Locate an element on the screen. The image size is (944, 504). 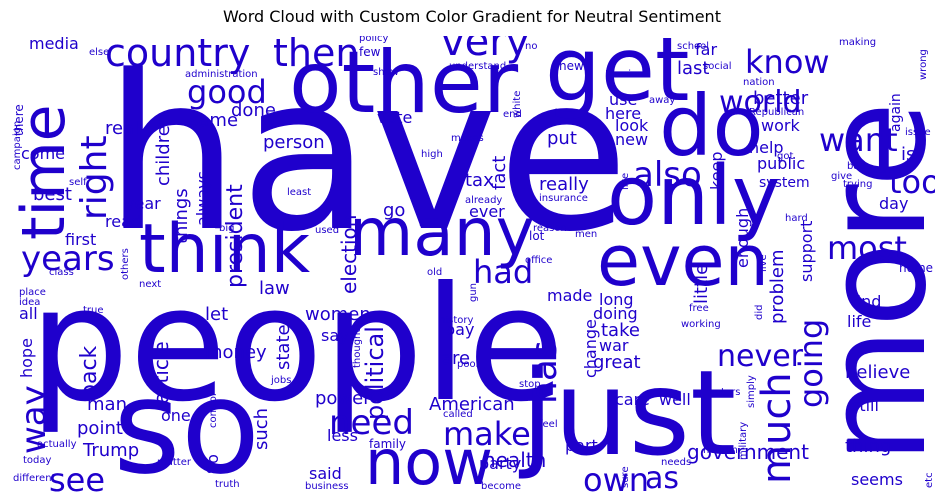
word: children is located at coordinates (163, 149).